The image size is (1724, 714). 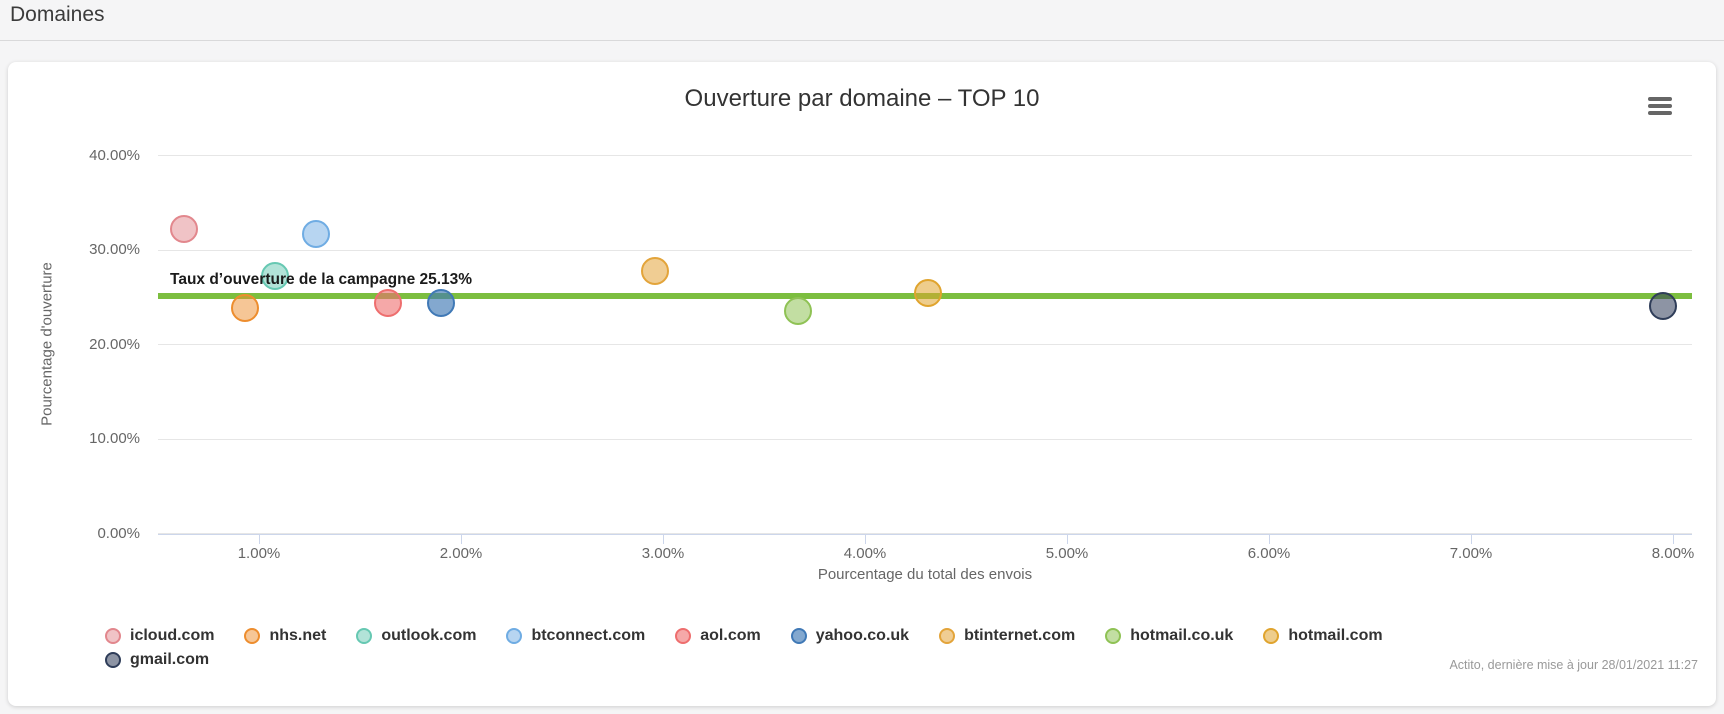 I want to click on chart-export-menu-button, so click(x=1661, y=106).